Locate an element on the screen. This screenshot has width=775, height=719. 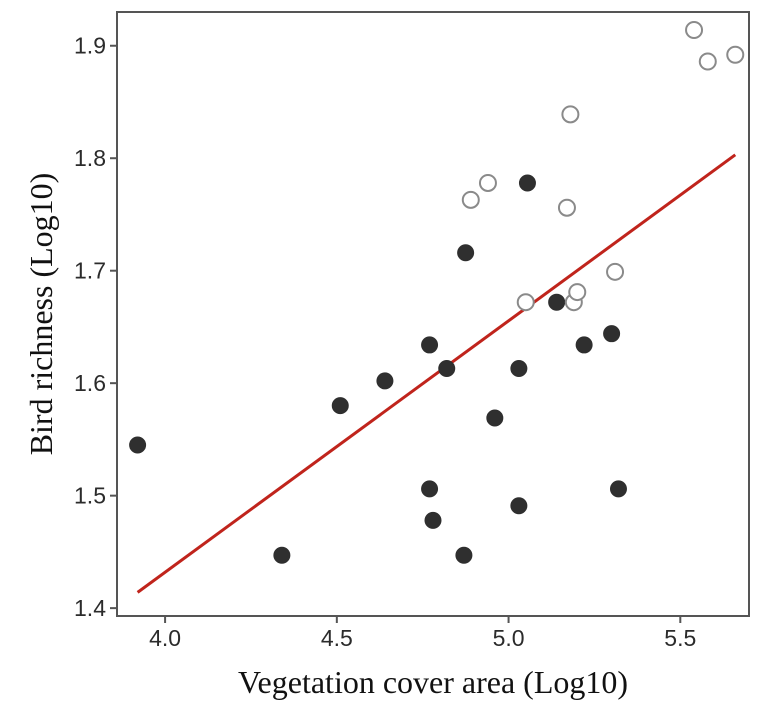
x-tick-label: 4.5 is located at coordinates (337, 638).